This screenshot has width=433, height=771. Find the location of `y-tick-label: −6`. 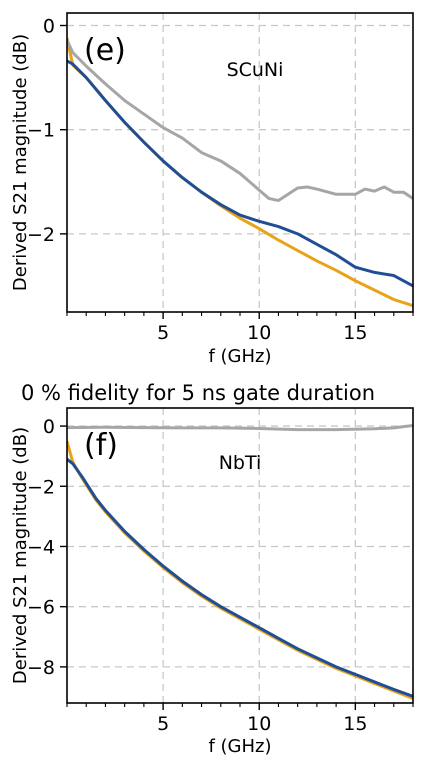

y-tick-label: −6 is located at coordinates (41, 608).